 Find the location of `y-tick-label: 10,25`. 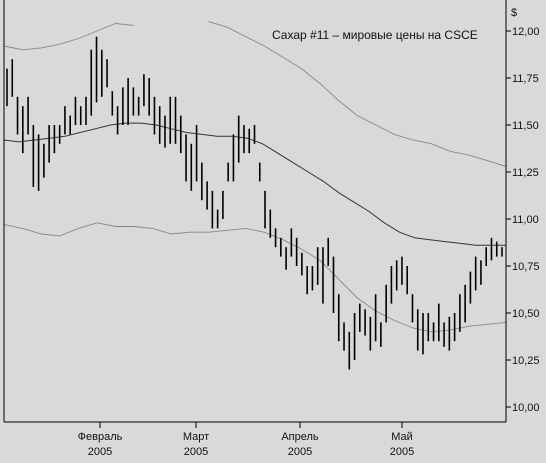

y-tick-label: 10,25 is located at coordinates (526, 361).